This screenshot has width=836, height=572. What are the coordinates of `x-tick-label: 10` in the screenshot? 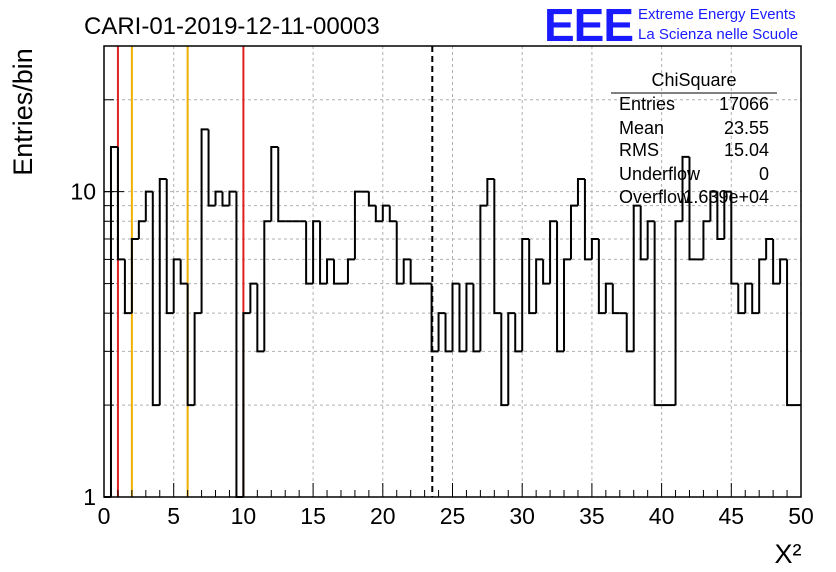 It's located at (244, 516).